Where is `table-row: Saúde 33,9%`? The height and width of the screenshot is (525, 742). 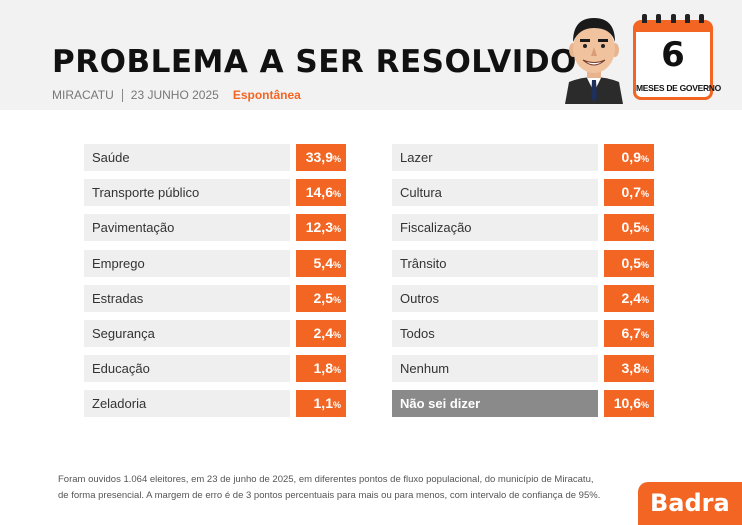 table-row: Saúde 33,9% is located at coordinates (215, 157).